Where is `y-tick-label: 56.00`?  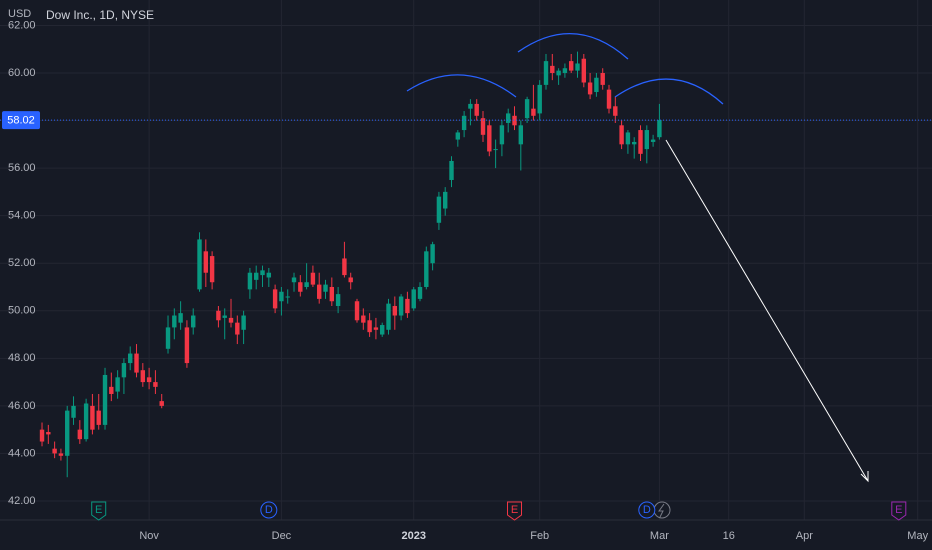 y-tick-label: 56.00 is located at coordinates (22, 168).